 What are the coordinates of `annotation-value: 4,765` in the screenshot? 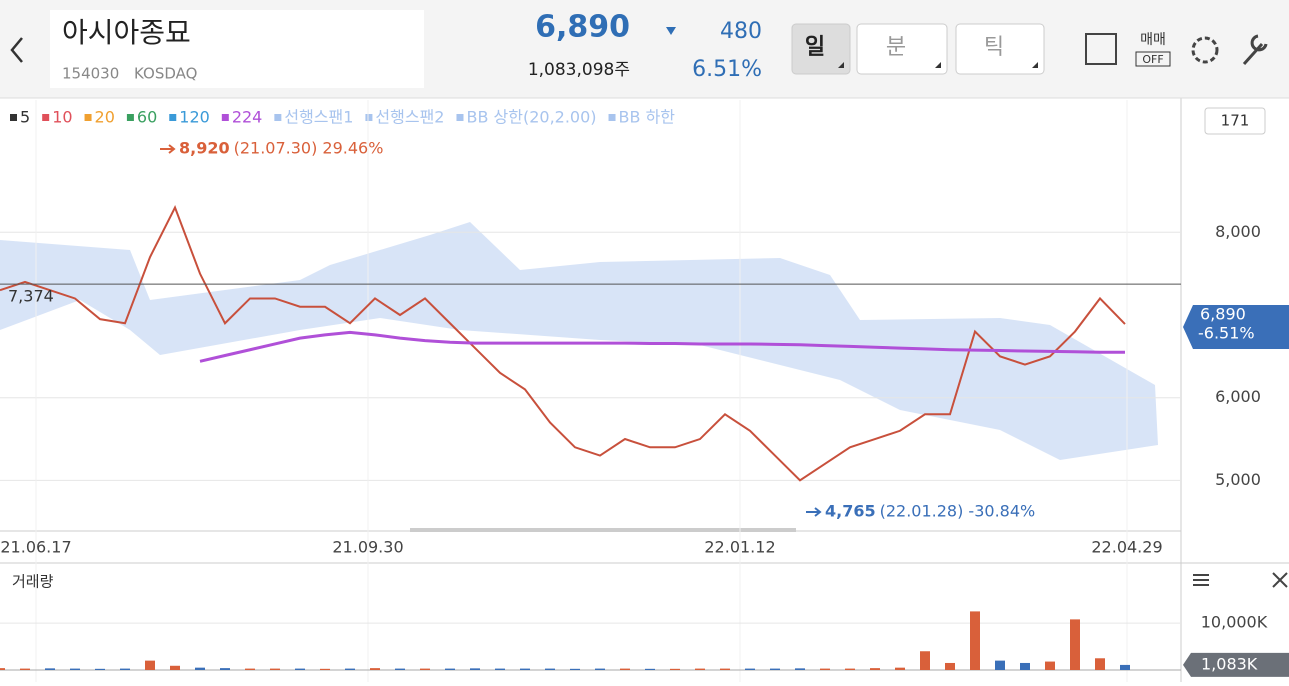 It's located at (850, 511).